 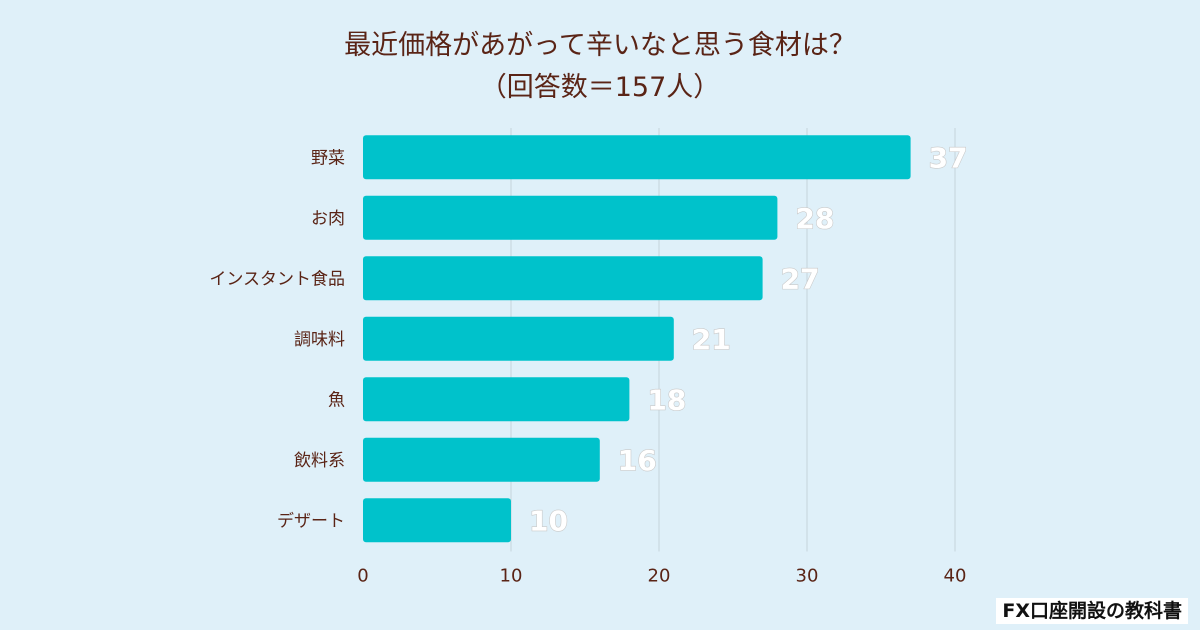 I want to click on x-tick-label: 0, so click(x=362, y=576).